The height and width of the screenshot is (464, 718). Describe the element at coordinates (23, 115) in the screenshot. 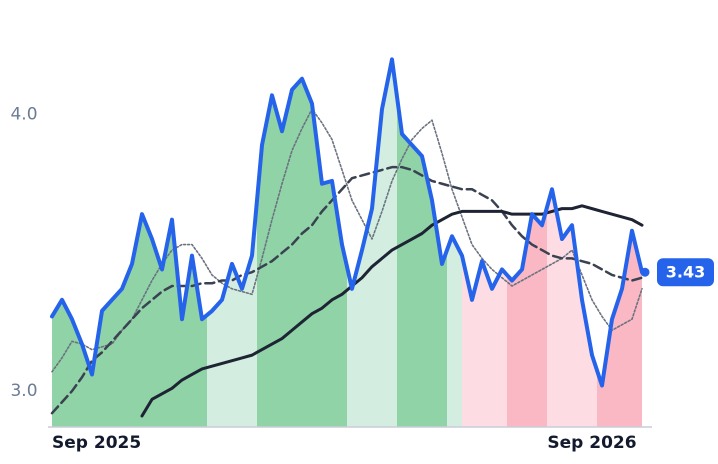

I see `y-tick-label: 4.0` at that location.